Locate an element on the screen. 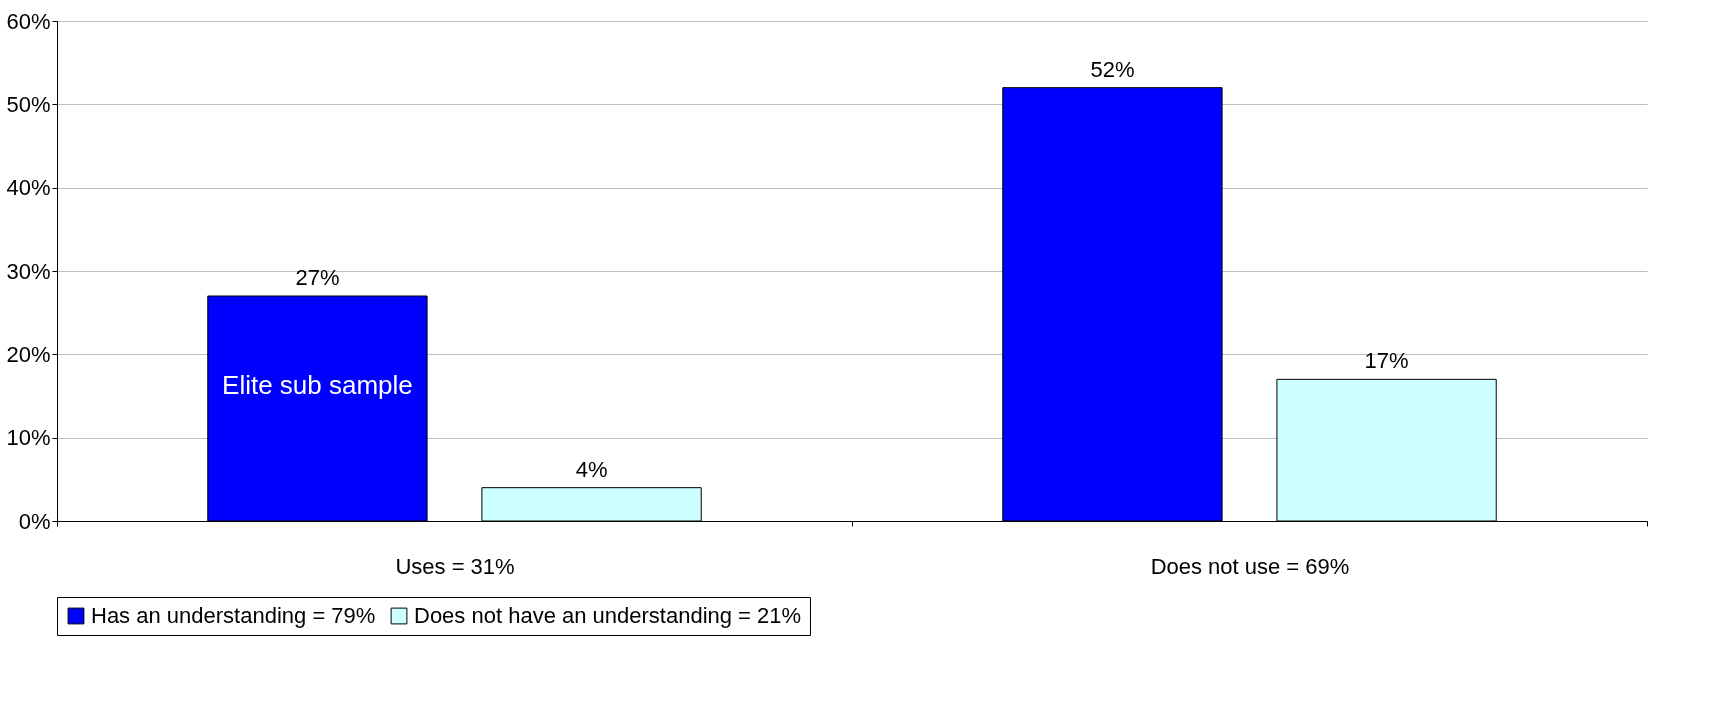 The width and height of the screenshot is (1713, 723). data-label: 27% is located at coordinates (317, 277).